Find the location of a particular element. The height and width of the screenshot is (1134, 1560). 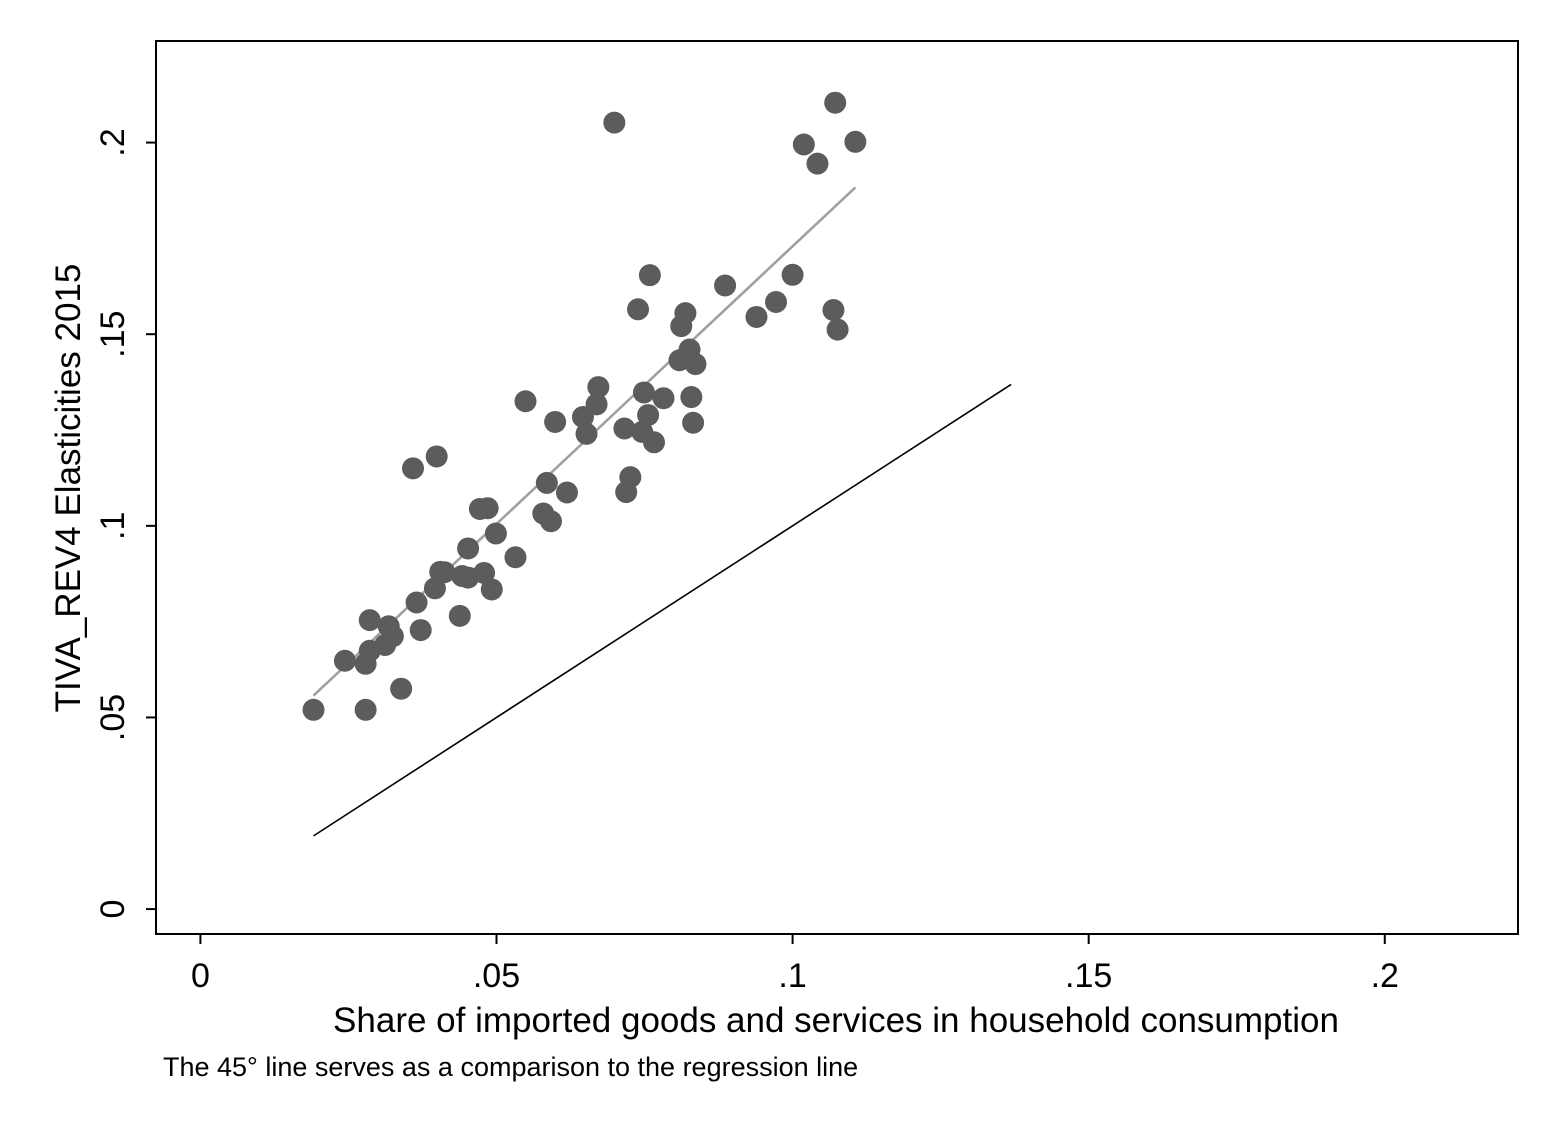

y-axis-title: TIVA_REV4 Elasticities 2015 is located at coordinates (68, 488).